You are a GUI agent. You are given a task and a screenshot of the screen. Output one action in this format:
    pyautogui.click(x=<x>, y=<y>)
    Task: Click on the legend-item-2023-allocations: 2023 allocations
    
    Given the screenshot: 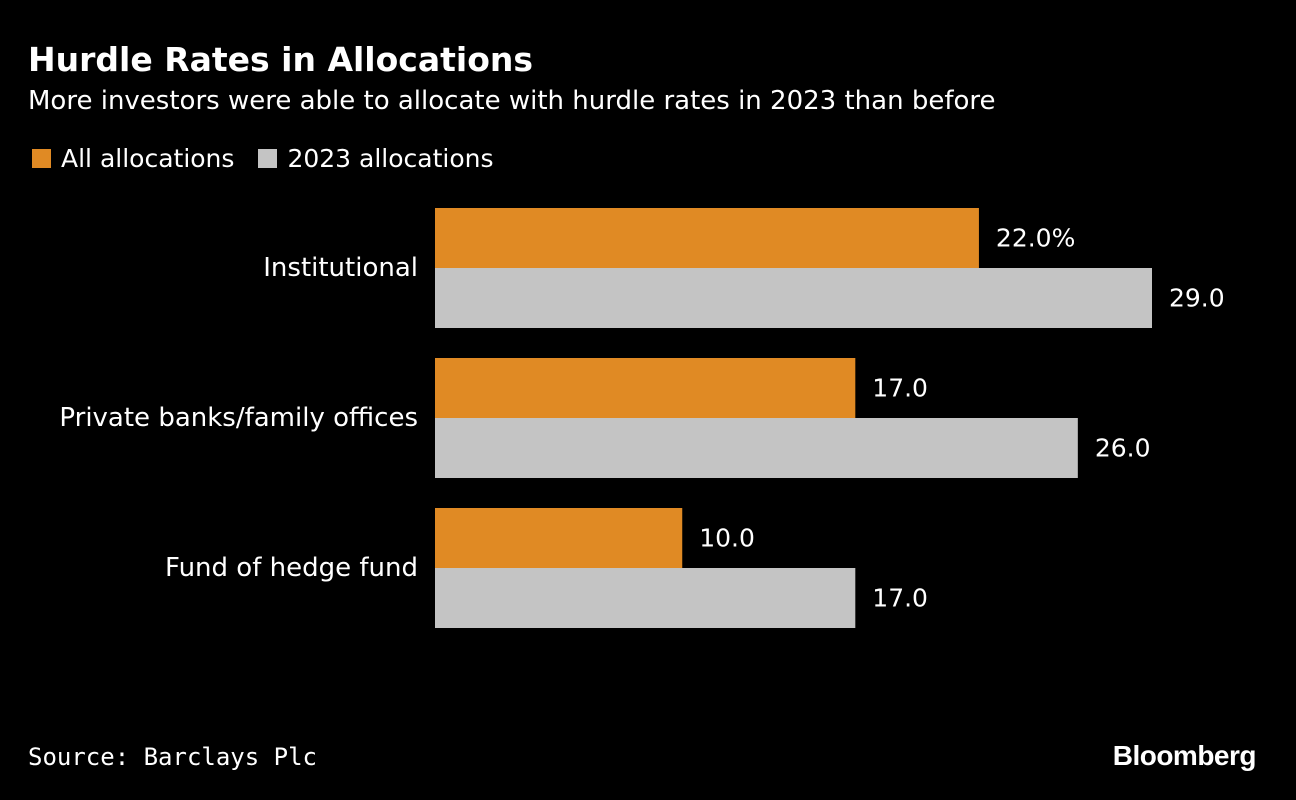 What is the action you would take?
    pyautogui.click(x=376, y=158)
    